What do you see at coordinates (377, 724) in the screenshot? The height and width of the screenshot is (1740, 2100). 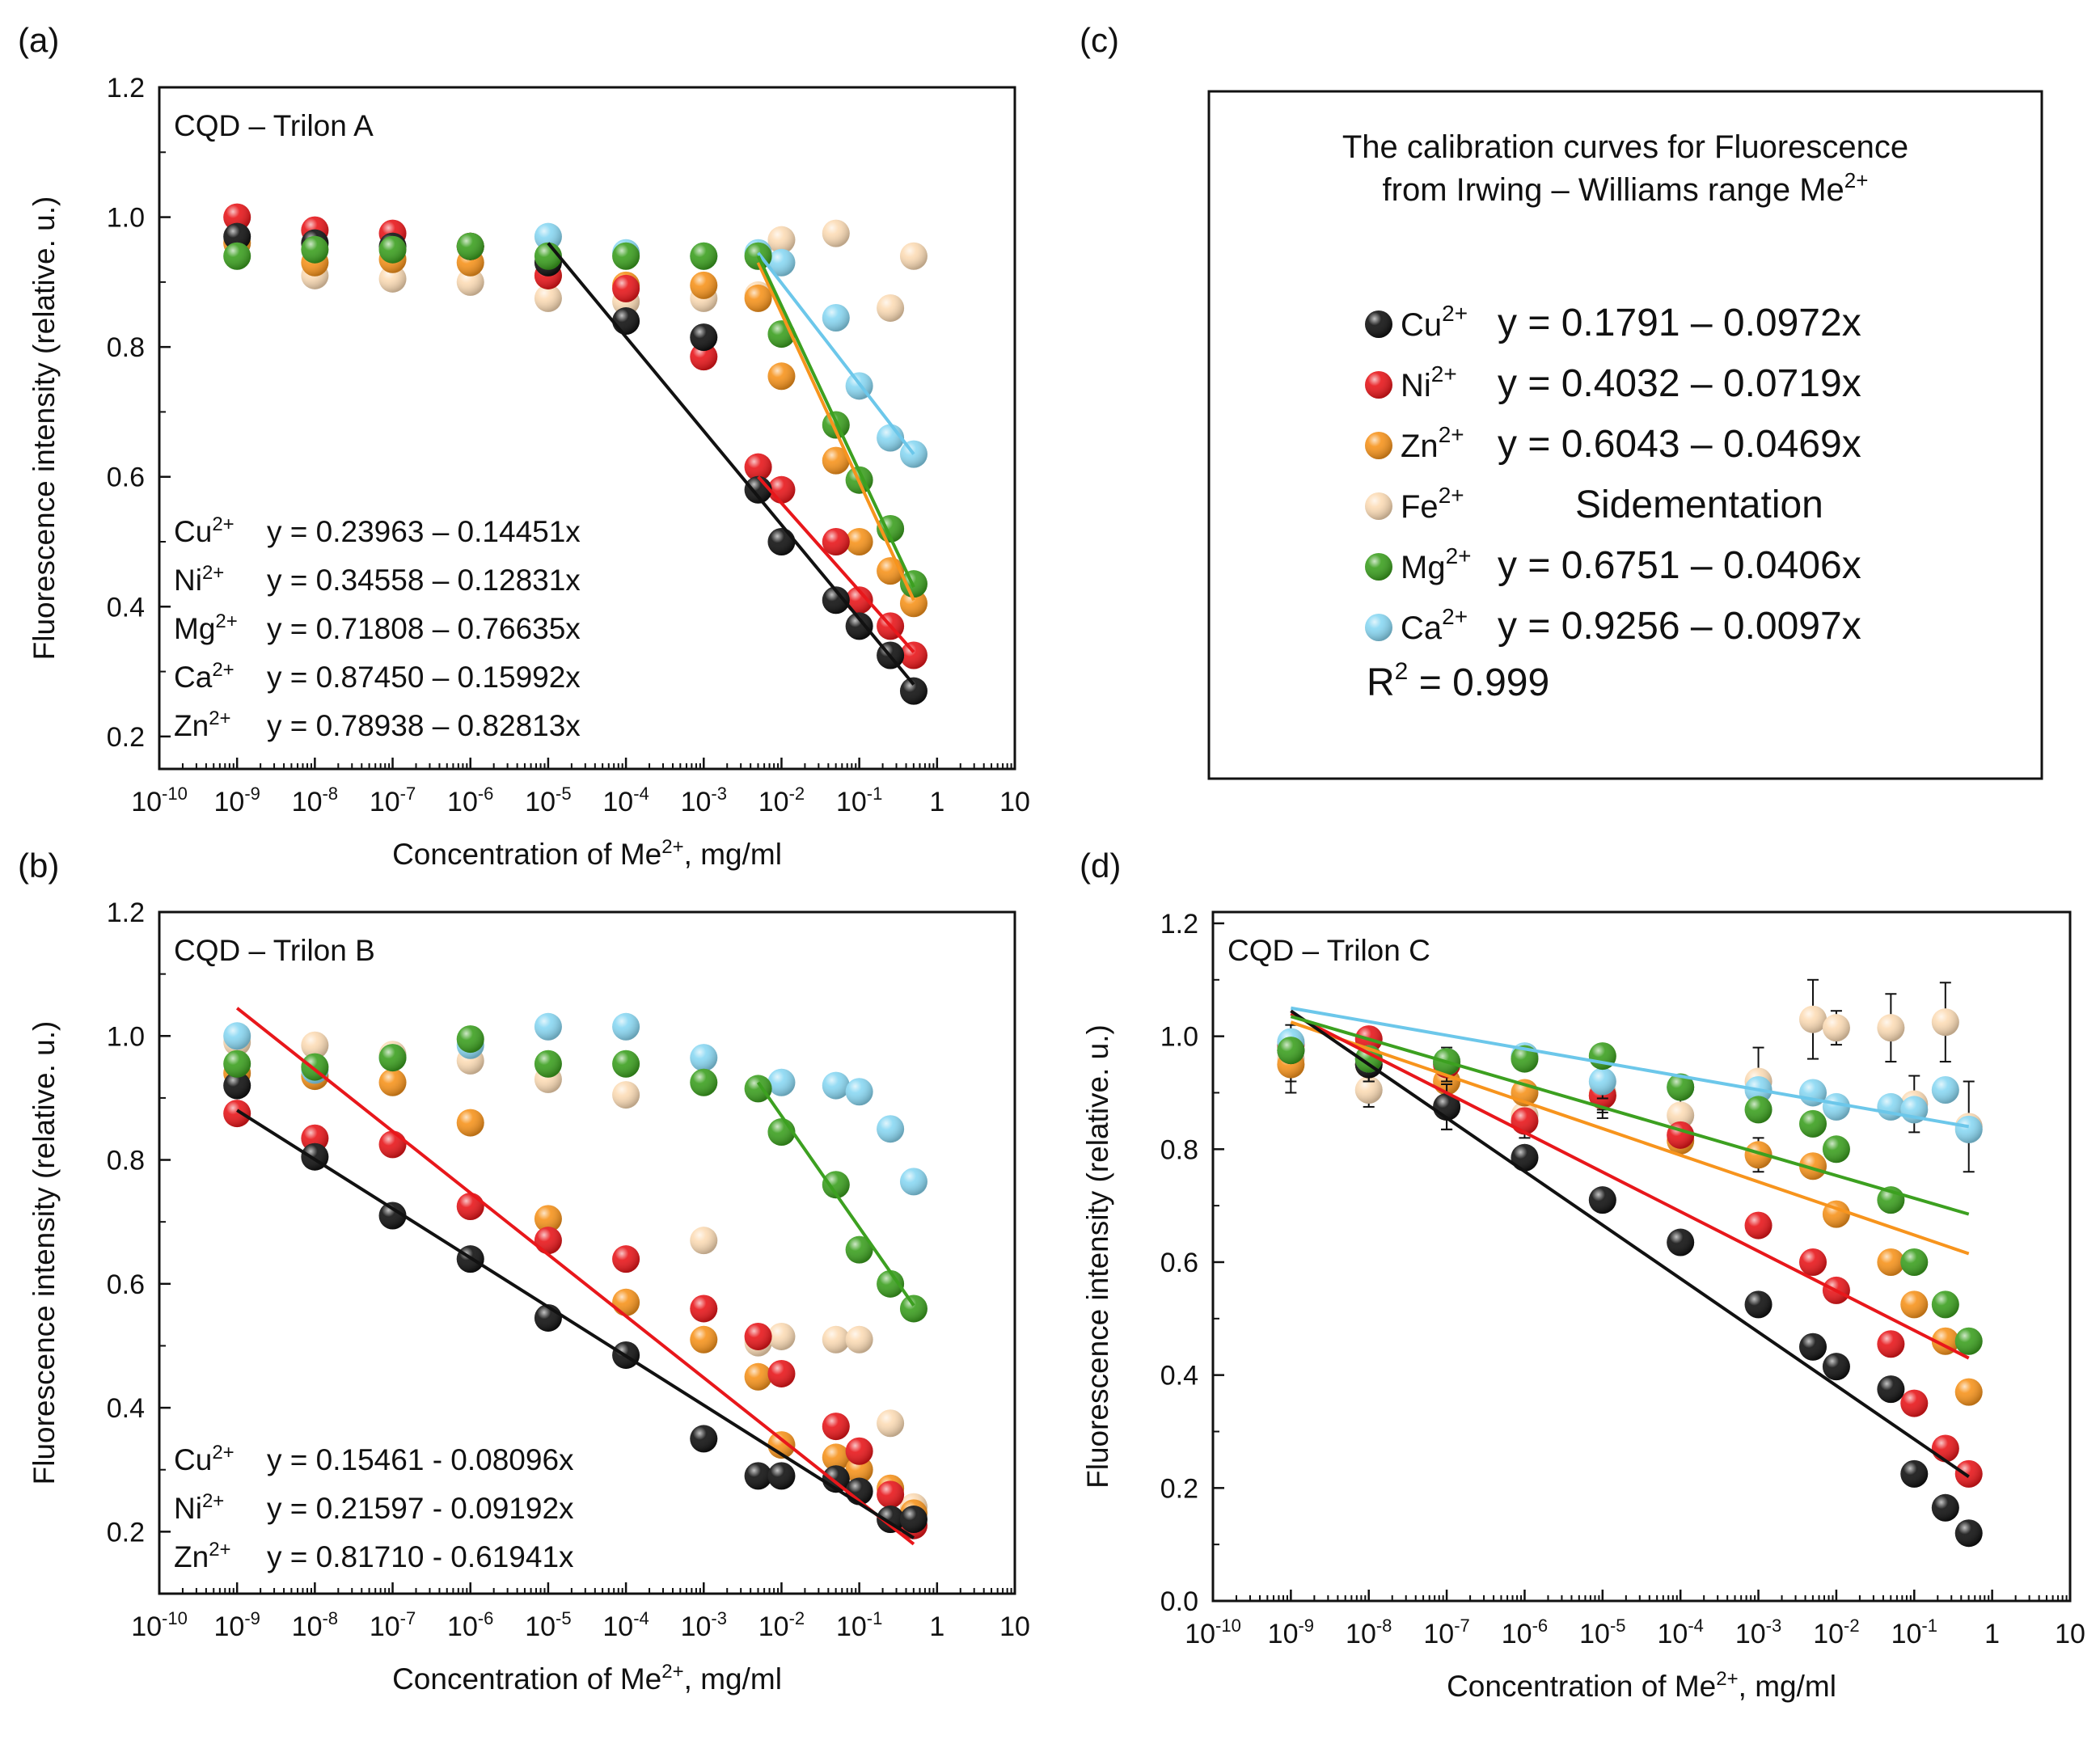 I see `fit-equation: Zn2+ y = 0.78938 – 0.82813x` at bounding box center [377, 724].